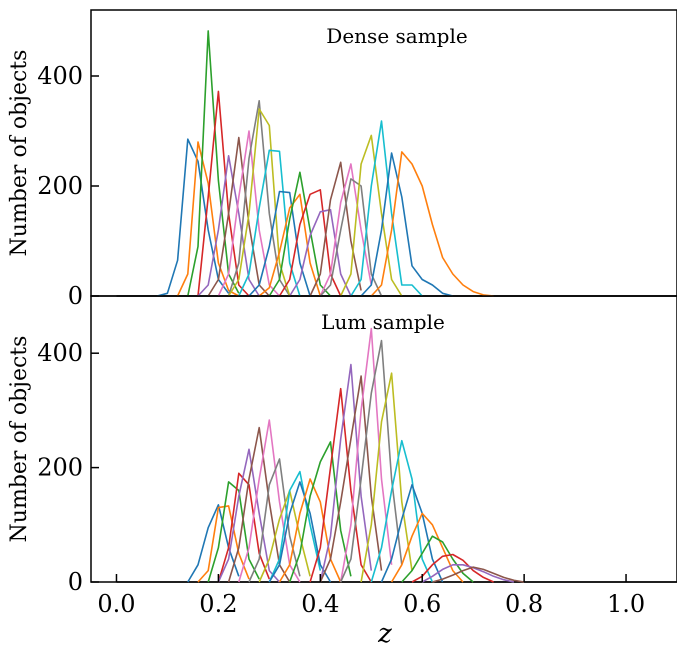 The width and height of the screenshot is (677, 648). I want to click on lum-y-axis-label: Number of objects, so click(19, 439).